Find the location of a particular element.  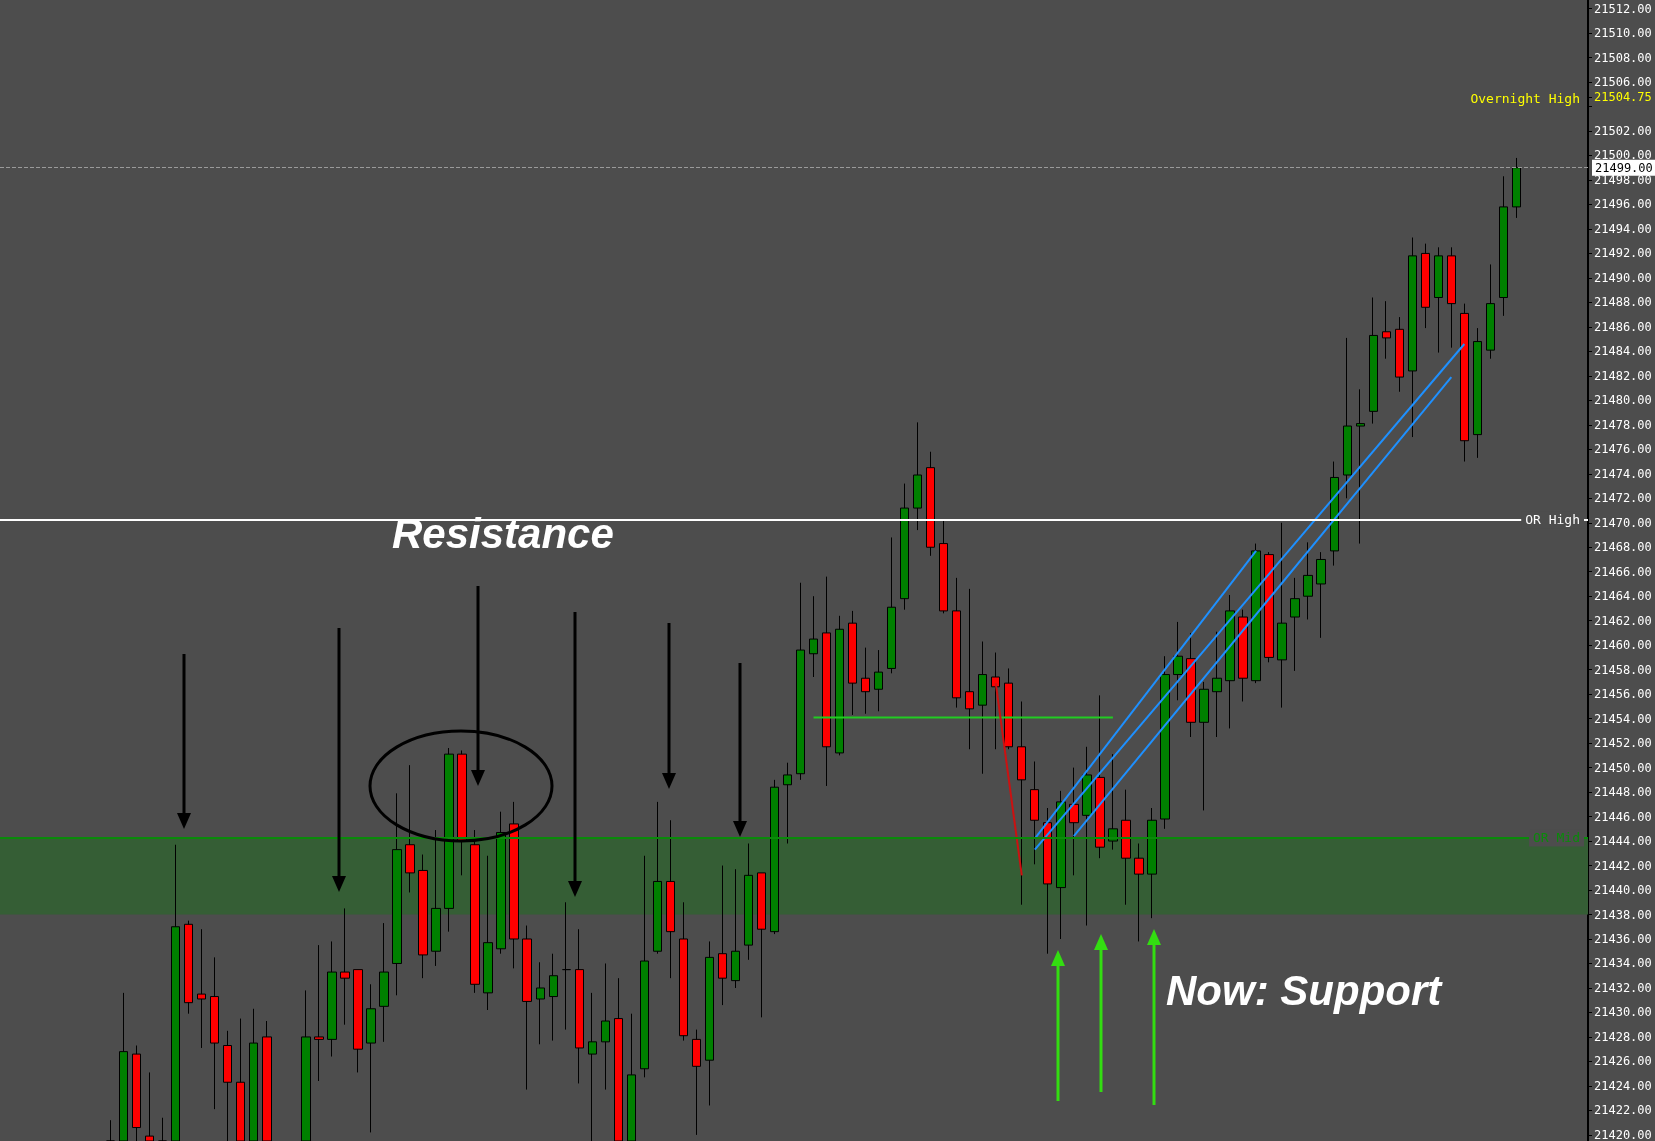

y-tick-label: 21484.00 is located at coordinates (1623, 351).